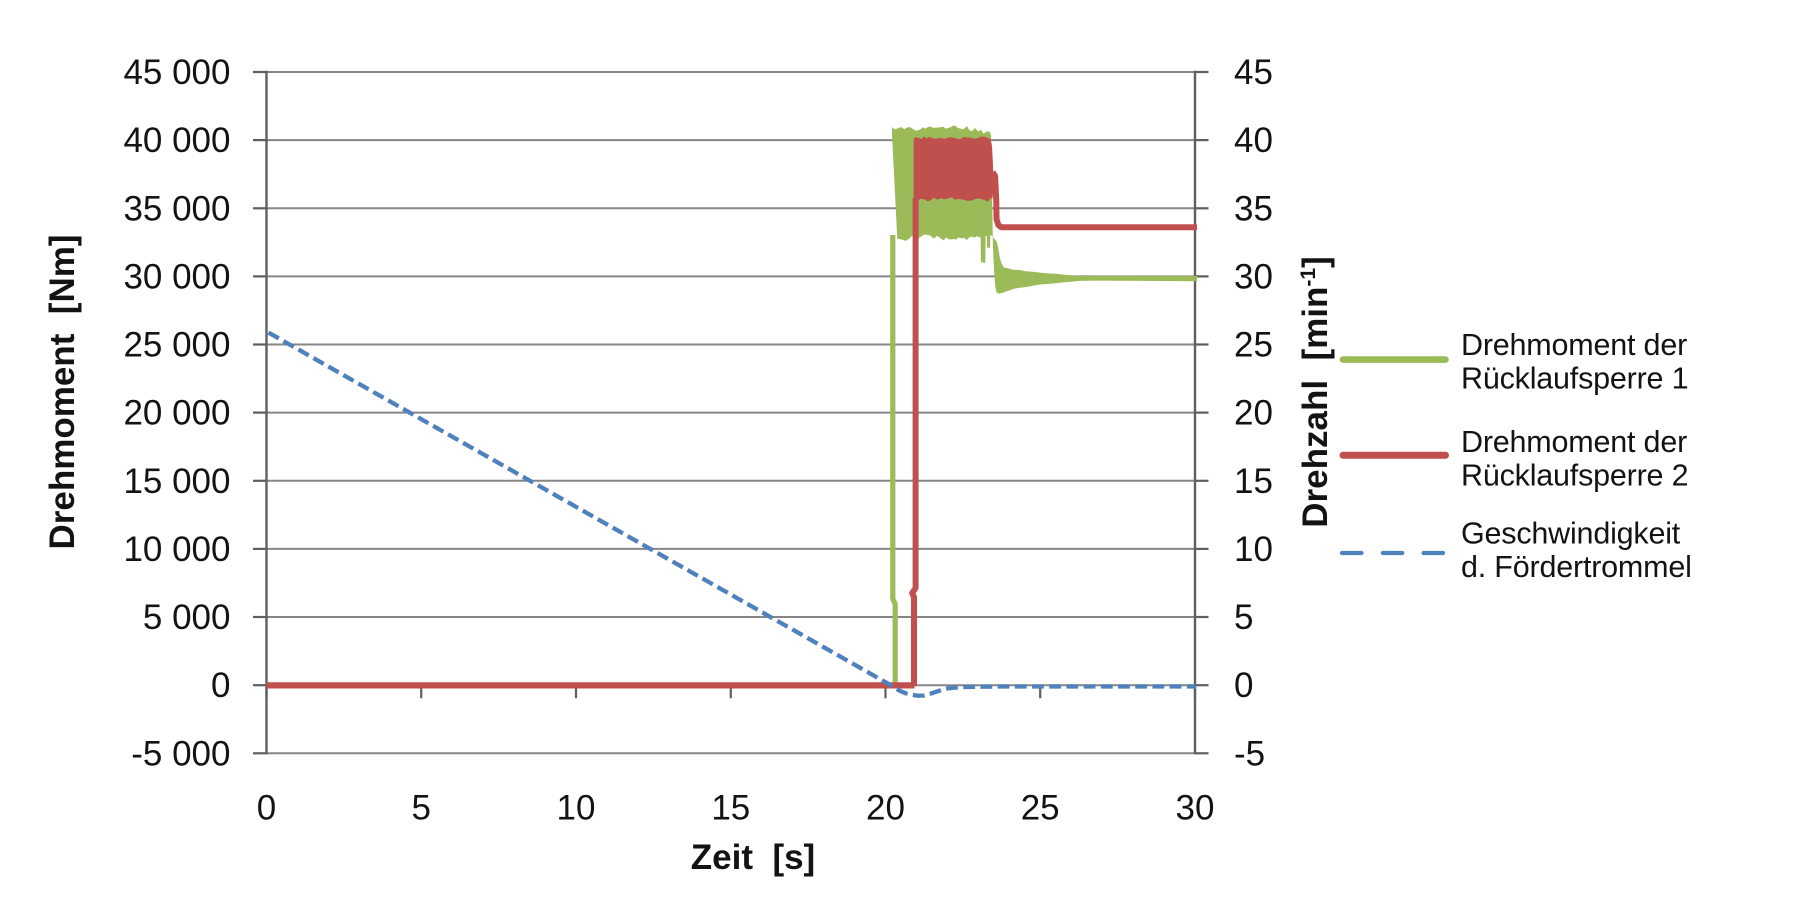 This screenshot has height=906, width=1800. Describe the element at coordinates (1253, 140) in the screenshot. I see `svg-text: 40` at that location.